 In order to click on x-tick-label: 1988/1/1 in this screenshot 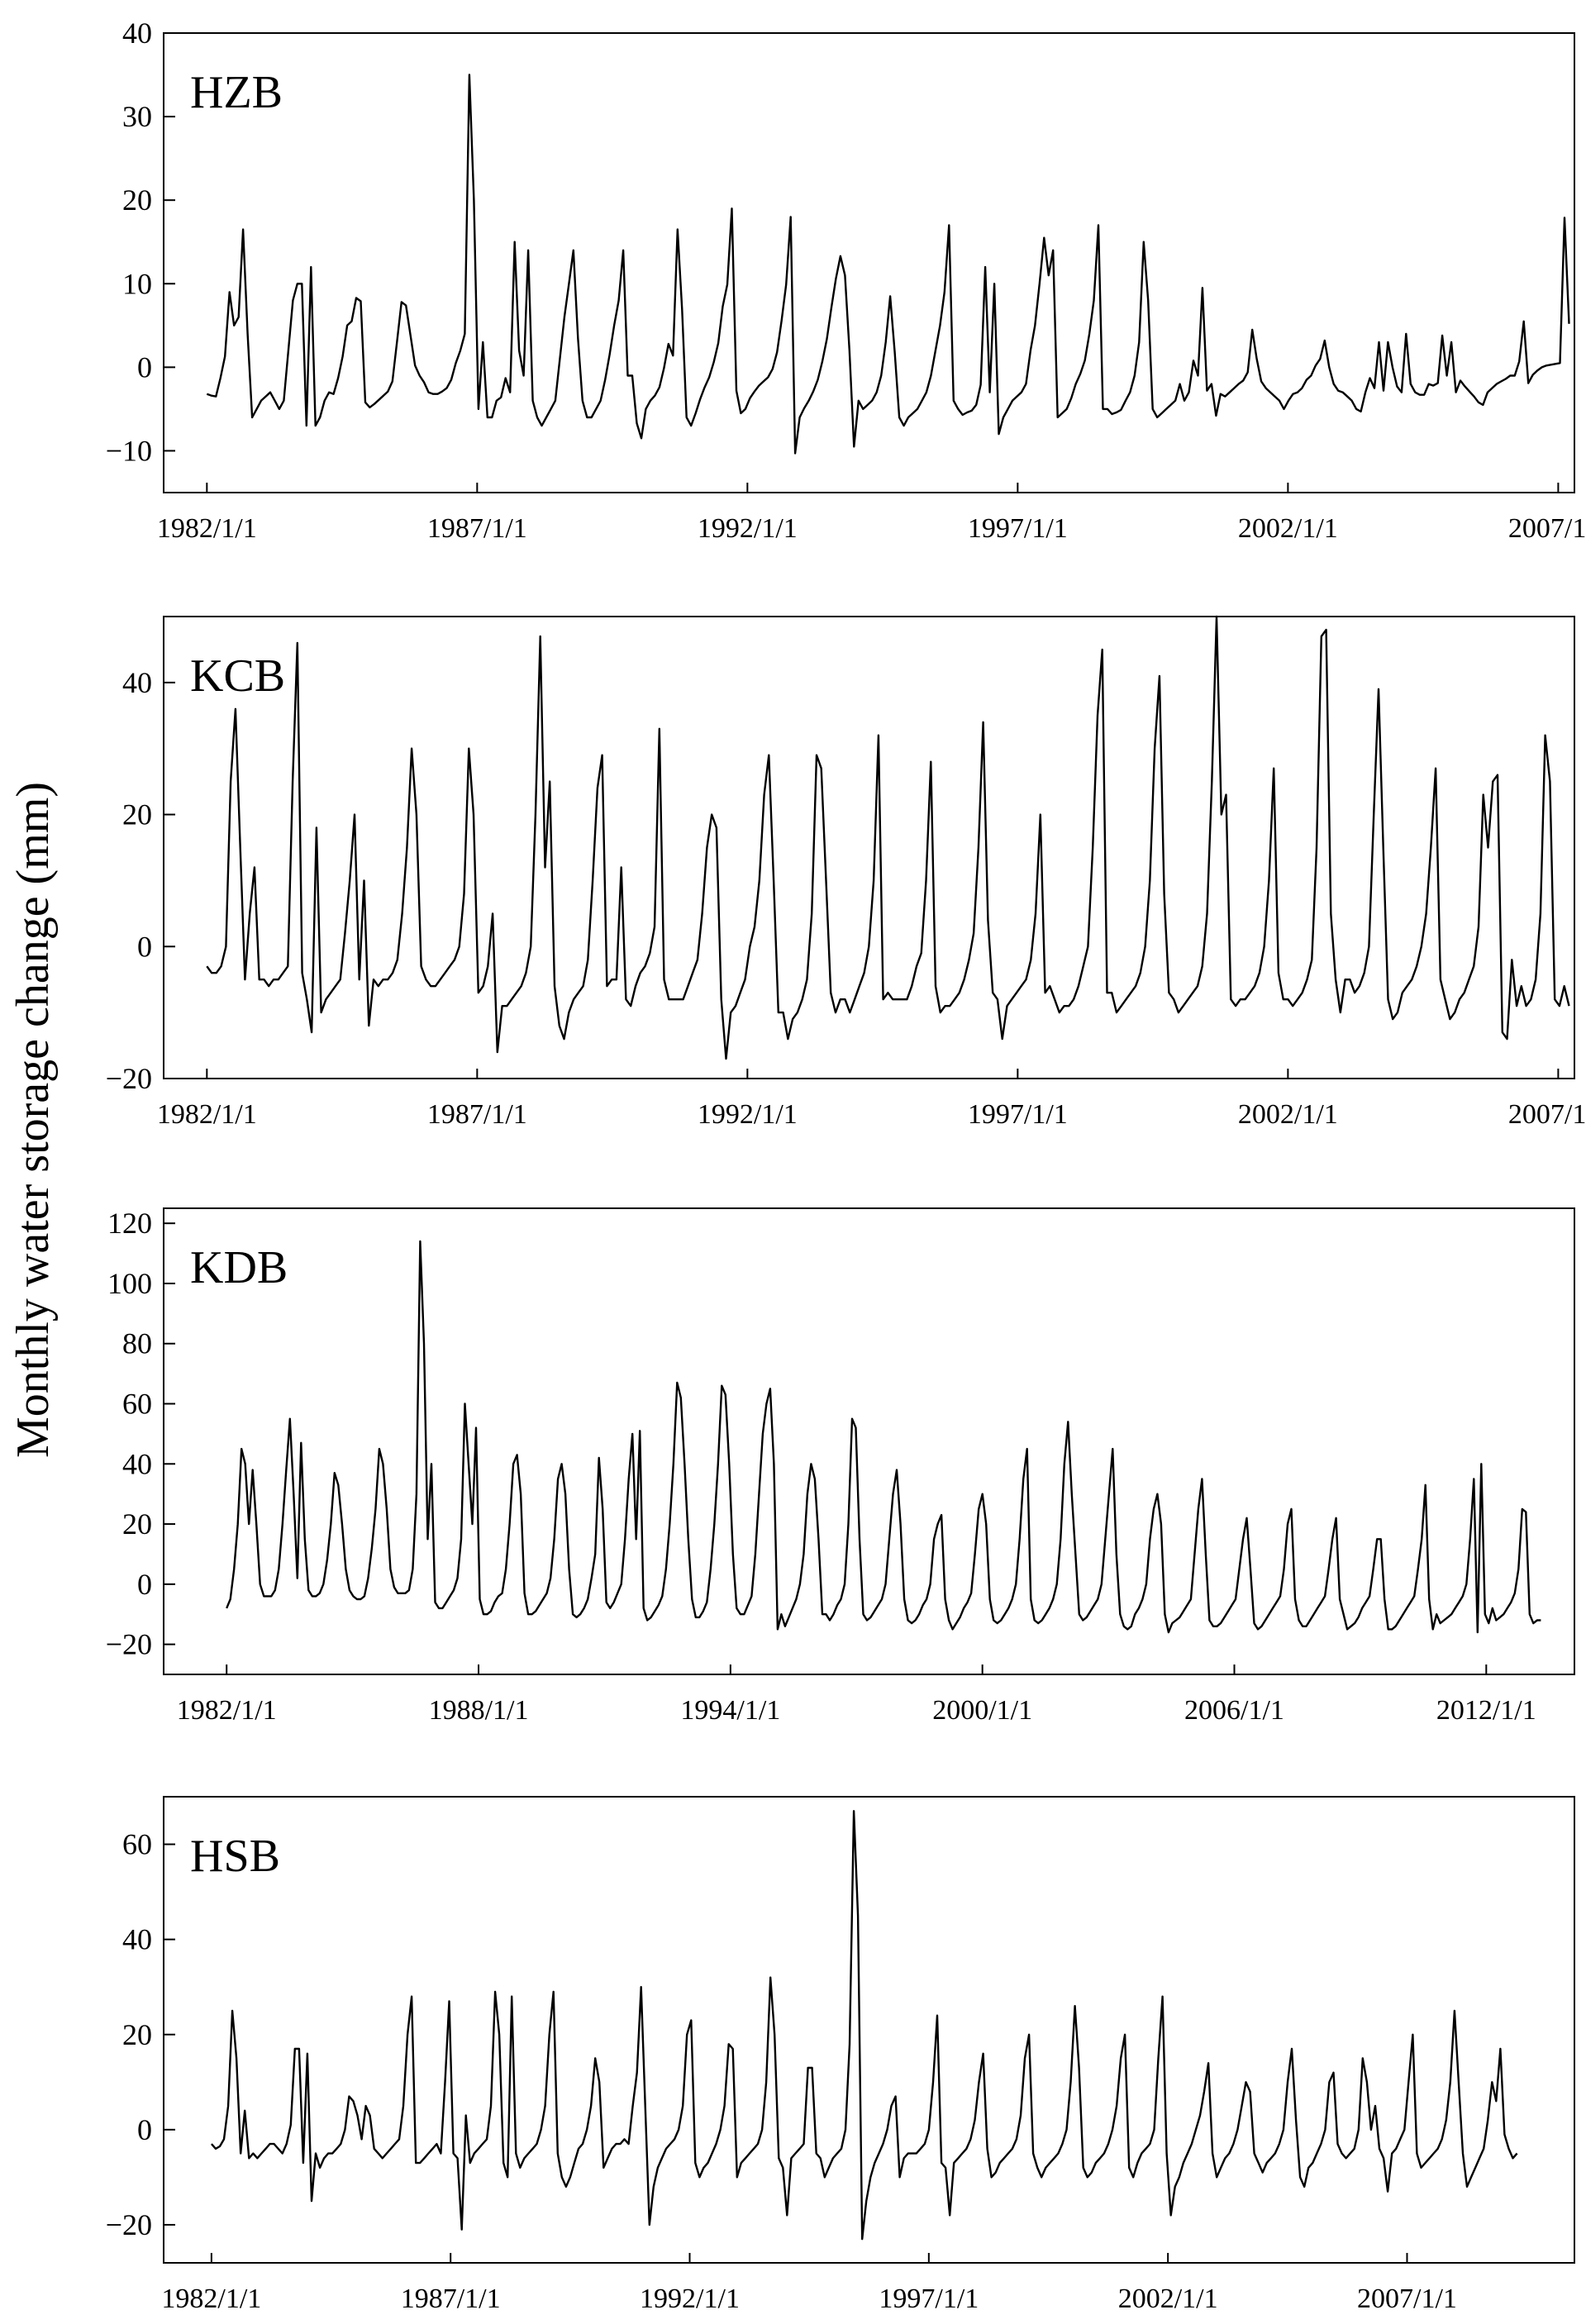, I will do `click(479, 1711)`.